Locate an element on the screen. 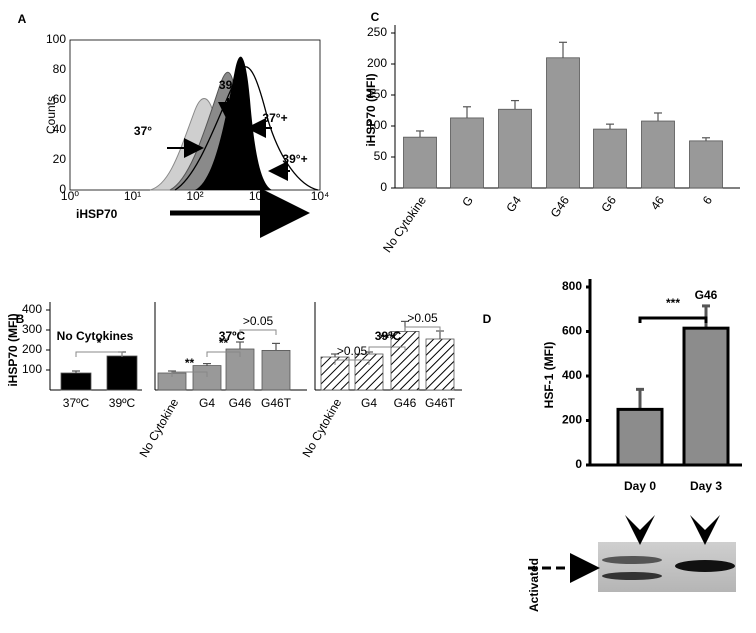 This screenshot has height=633, width=756. annotation: G46 is located at coordinates (706, 295).